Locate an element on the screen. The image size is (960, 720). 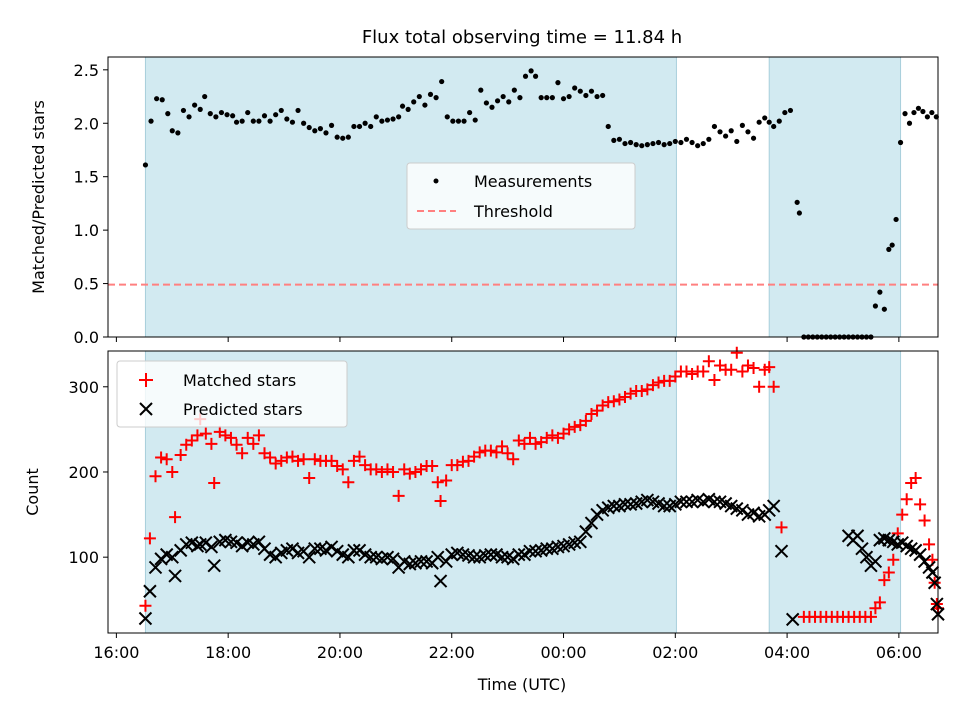
bottom-x-ticks: 16:00 18:00 20:00 22:00 00:00 02:00 04:00 06:00 is located at coordinates (507, 647).